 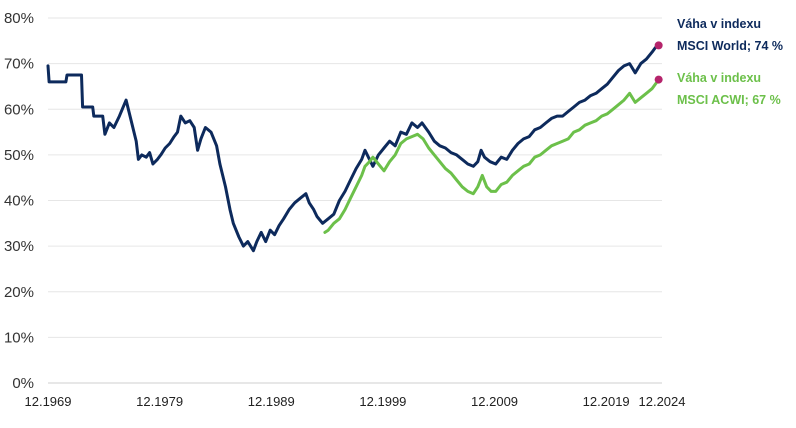 What do you see at coordinates (48, 401) in the screenshot?
I see `x-tick-label: 12.1969` at bounding box center [48, 401].